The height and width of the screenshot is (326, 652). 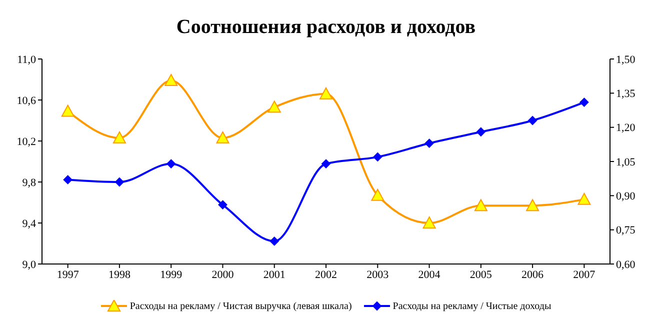 What do you see at coordinates (626, 162) in the screenshot?
I see `y2-tick-label: 1,05` at bounding box center [626, 162].